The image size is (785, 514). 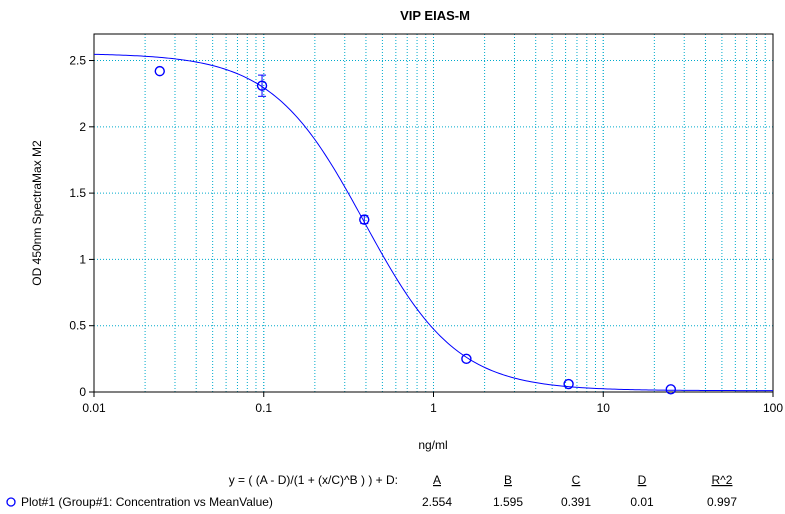 What do you see at coordinates (437, 502) in the screenshot?
I see `param-value: 2.554` at bounding box center [437, 502].